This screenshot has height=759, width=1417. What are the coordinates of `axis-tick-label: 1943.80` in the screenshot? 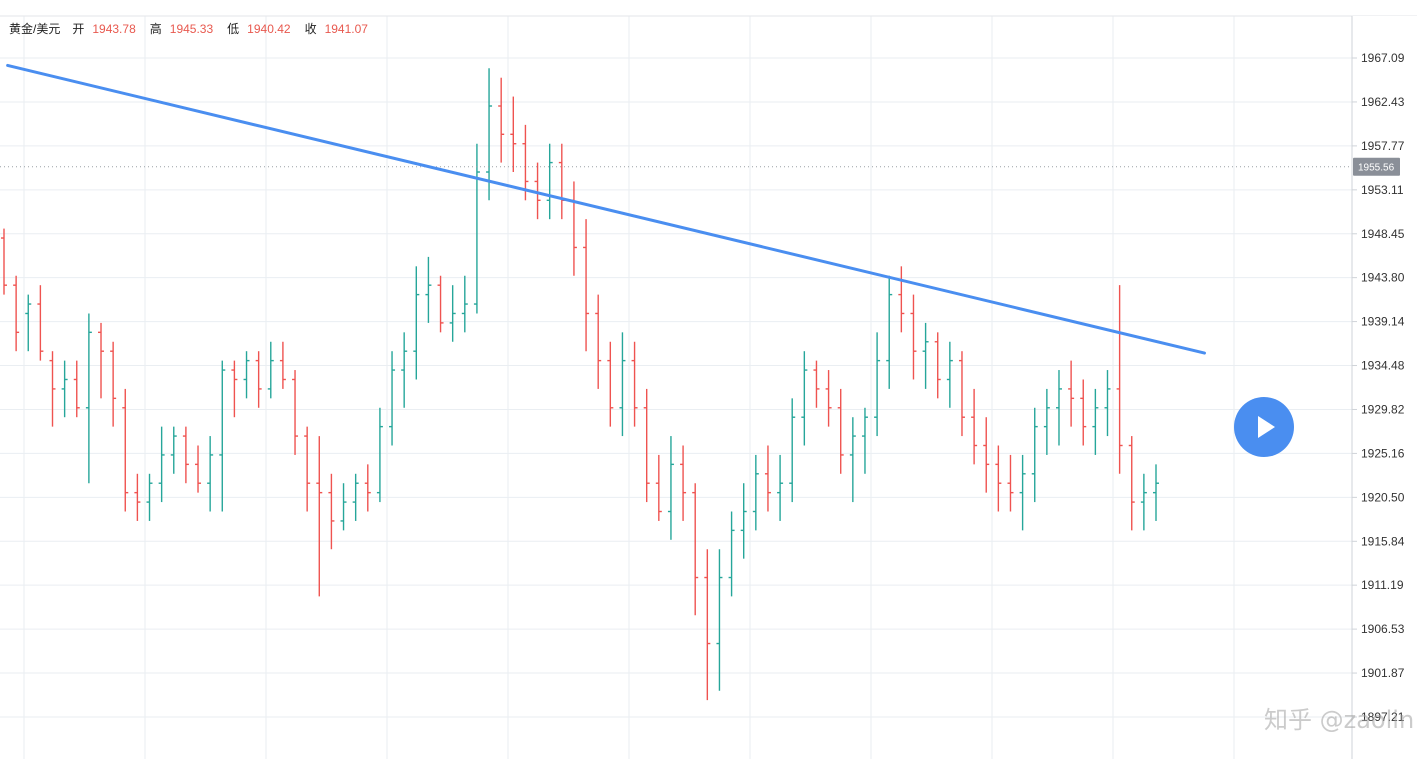 It's located at (1383, 278).